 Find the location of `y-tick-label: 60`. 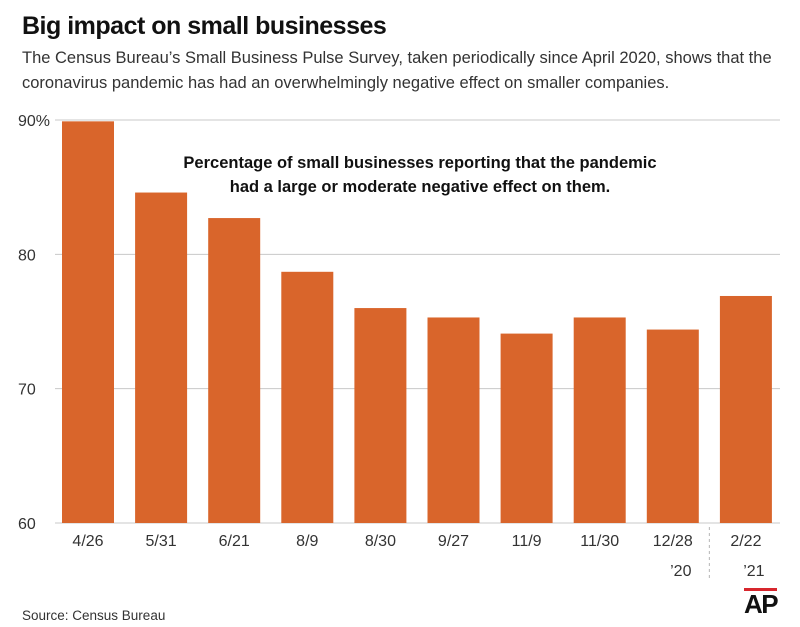

y-tick-label: 60 is located at coordinates (27, 524).